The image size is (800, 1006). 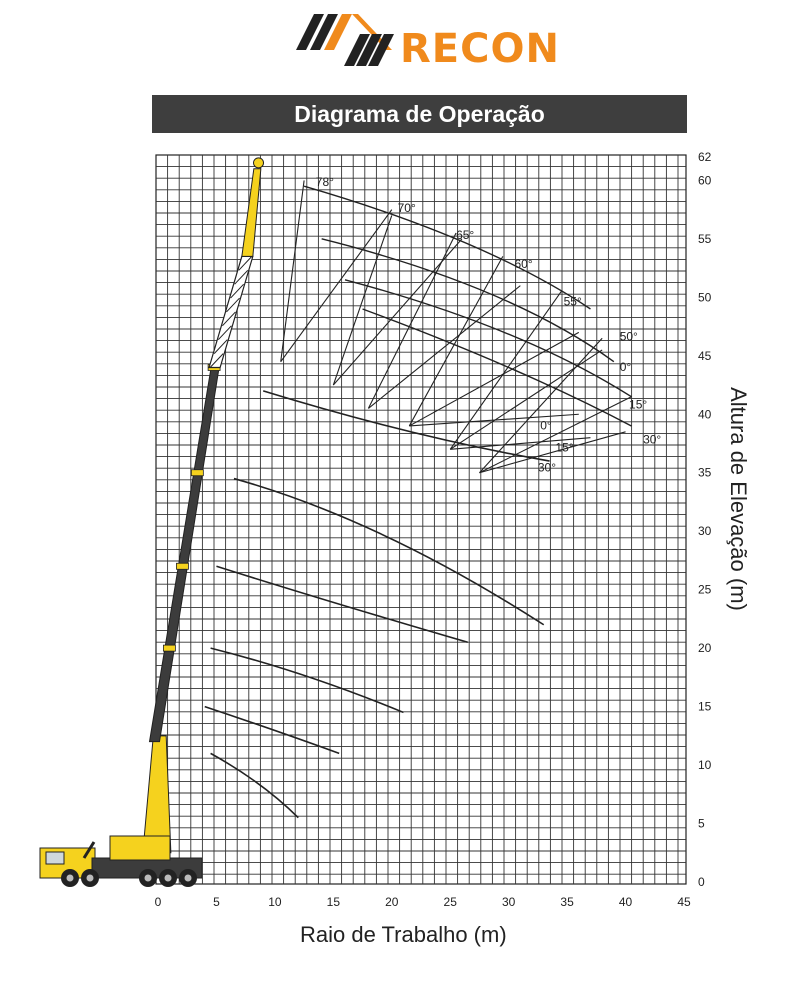 I want to click on x-tick-label: 40, so click(x=626, y=902).